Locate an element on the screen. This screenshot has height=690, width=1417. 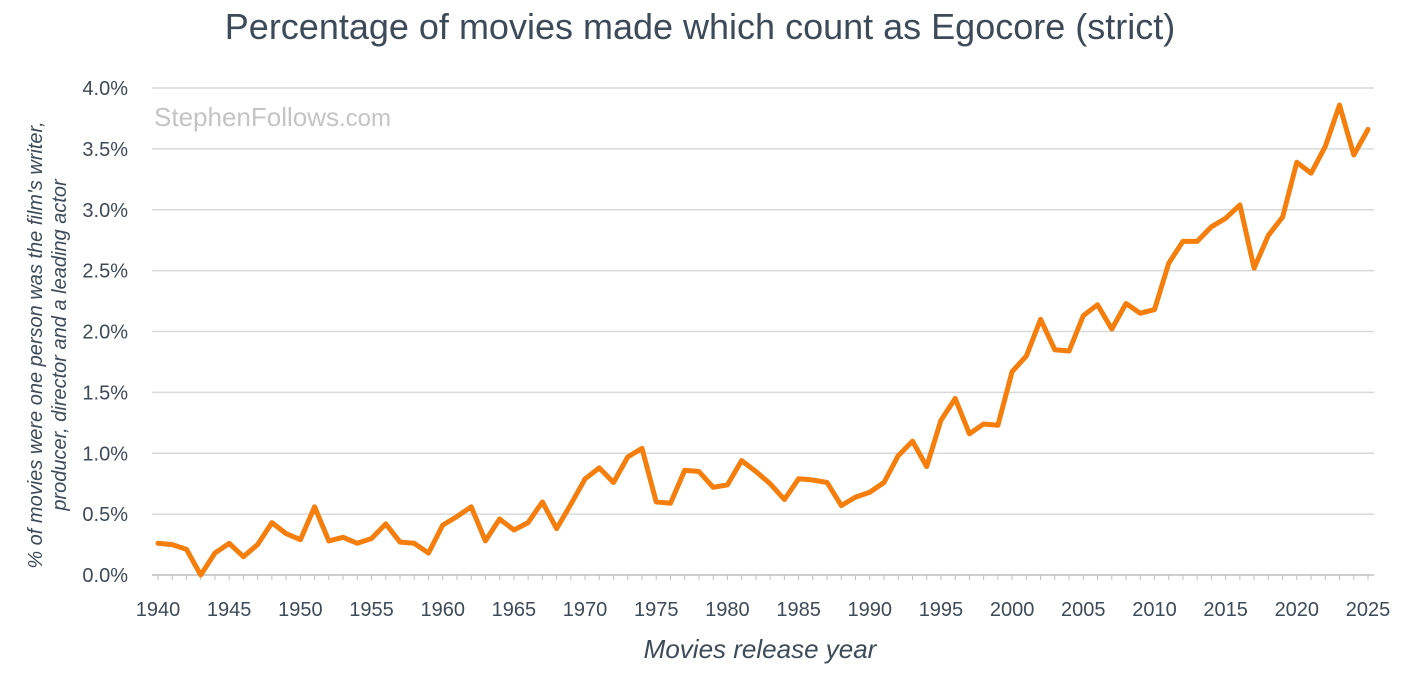
x-tick-label: 1940 is located at coordinates (158, 610).